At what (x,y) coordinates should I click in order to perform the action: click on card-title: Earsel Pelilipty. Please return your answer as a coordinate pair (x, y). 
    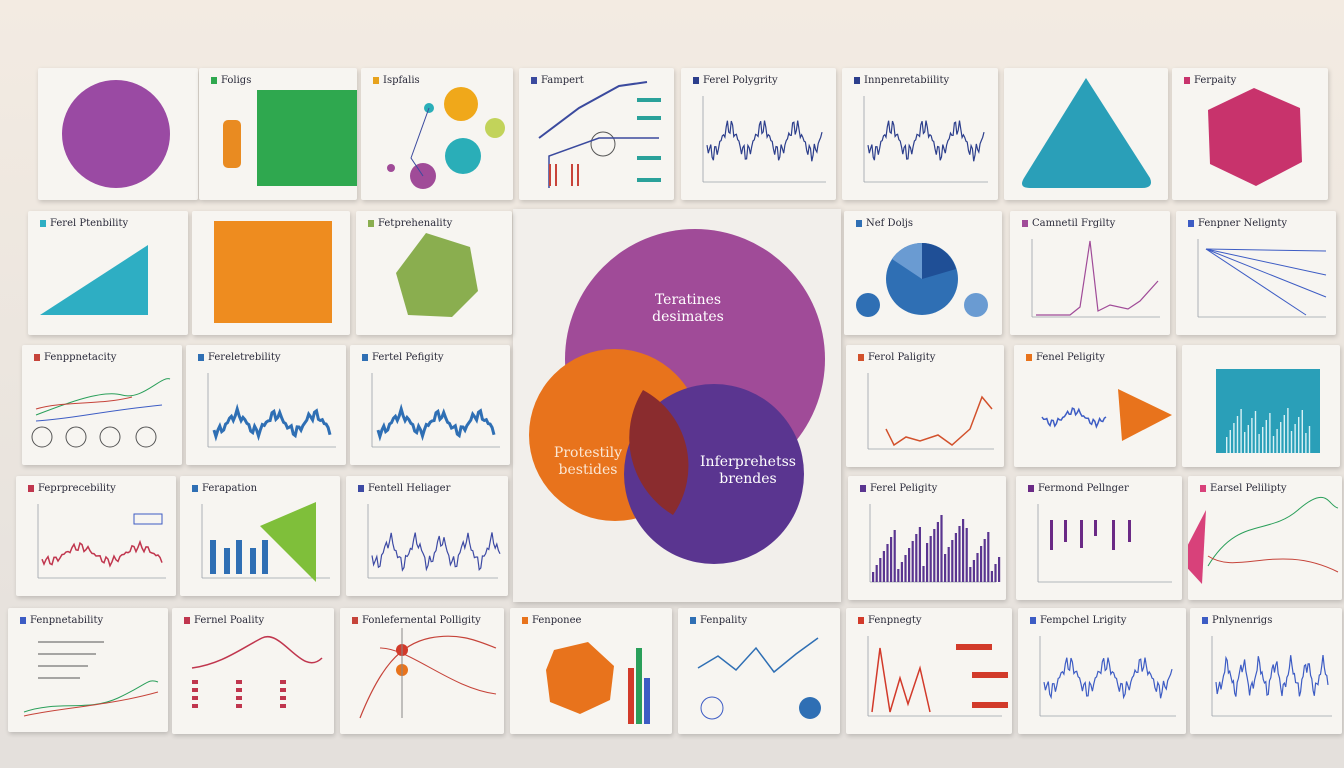
    Looking at the image, I should click on (1243, 488).